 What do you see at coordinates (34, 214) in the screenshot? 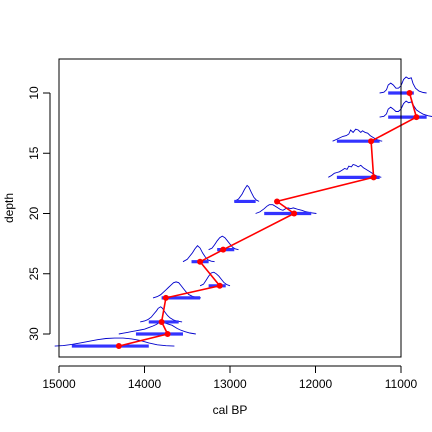
I see `y-tick-label-20: 20` at bounding box center [34, 214].